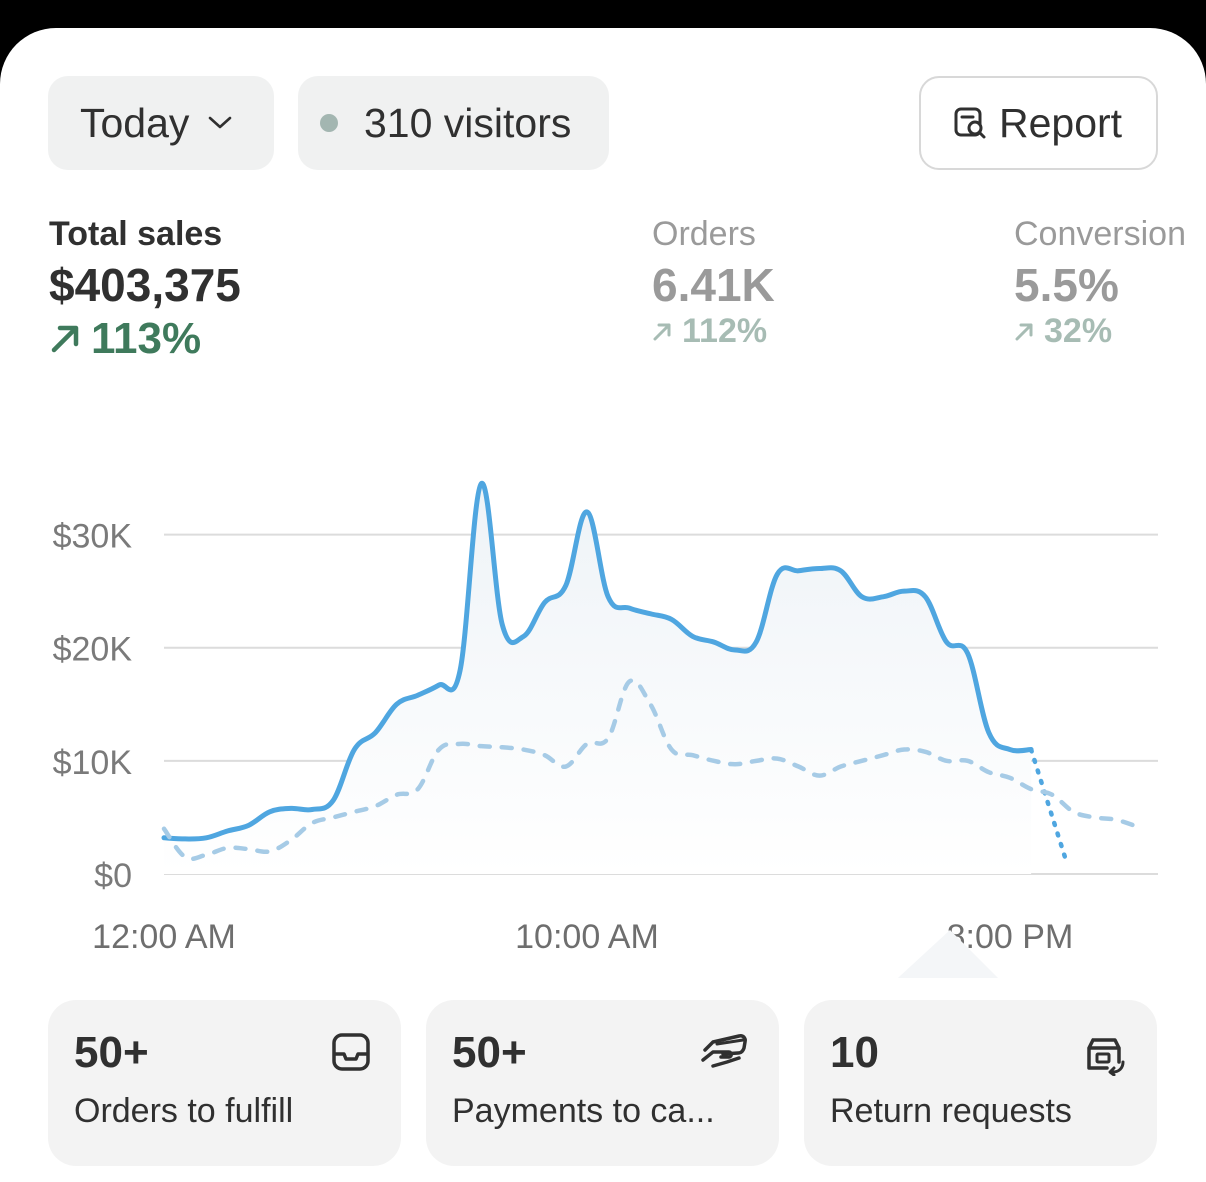  I want to click on metric-change-value: 113%, so click(146, 338).